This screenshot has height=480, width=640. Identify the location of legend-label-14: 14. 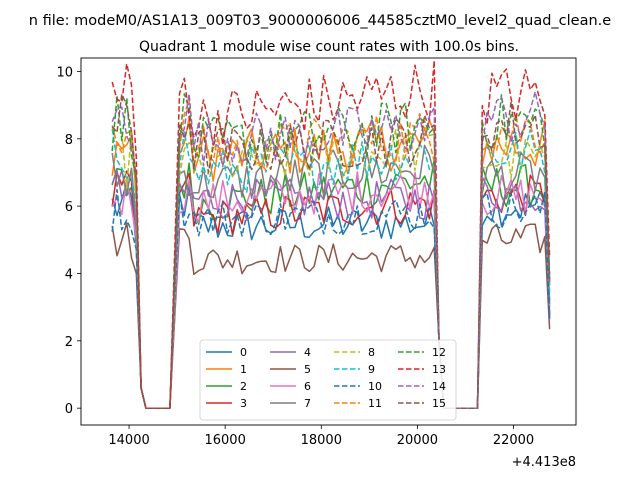
(439, 386).